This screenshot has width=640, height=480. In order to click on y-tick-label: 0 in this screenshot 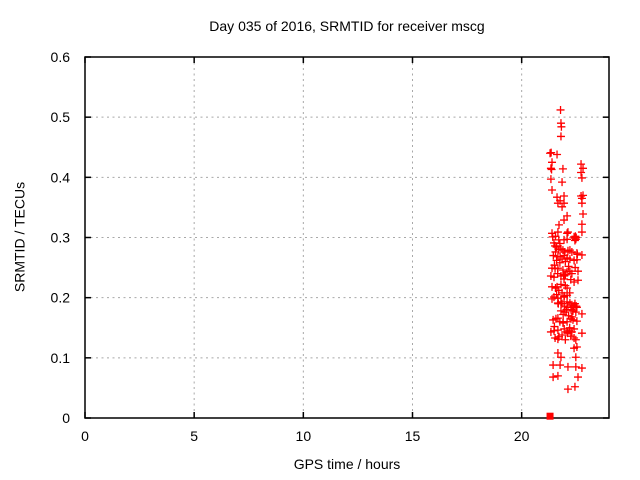, I will do `click(66, 418)`.